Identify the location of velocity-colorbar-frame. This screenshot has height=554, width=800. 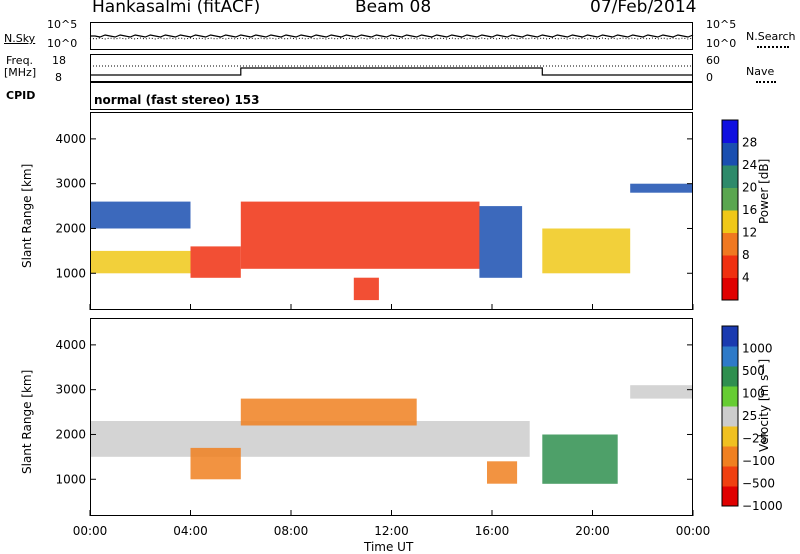
(730, 416).